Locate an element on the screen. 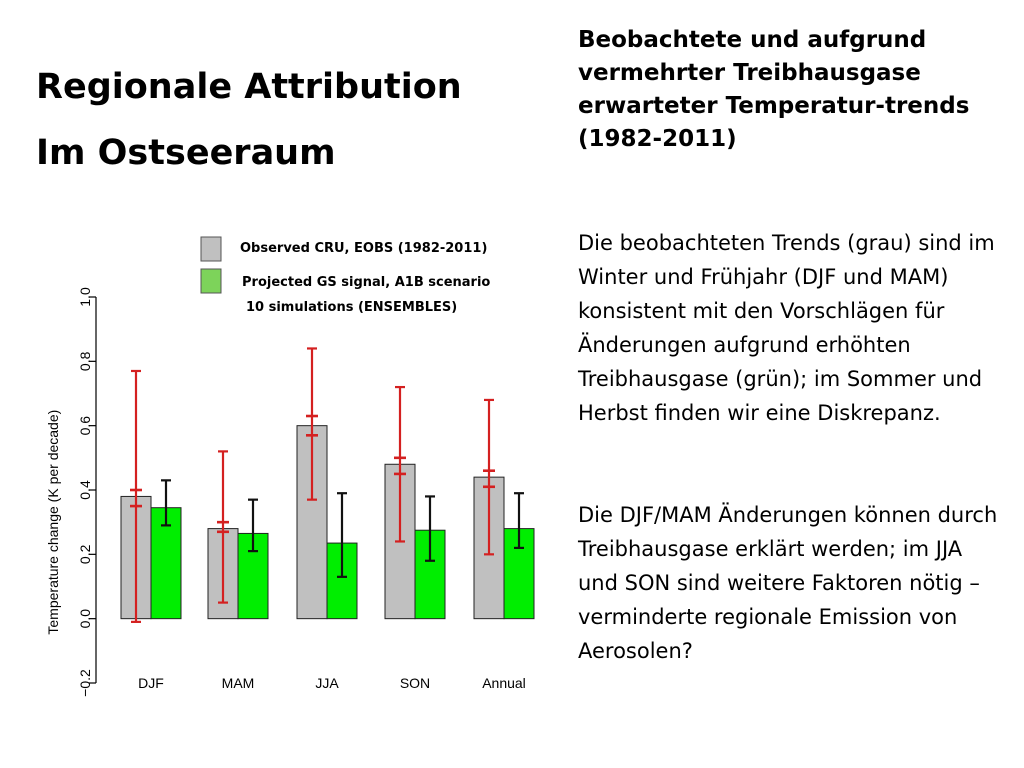 This screenshot has width=1024, height=768. x-category-label-djf: DJF is located at coordinates (151, 683).